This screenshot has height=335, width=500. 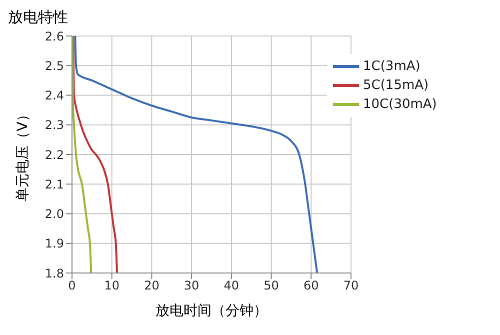 I want to click on x-tick-label: 0, so click(x=72, y=285).